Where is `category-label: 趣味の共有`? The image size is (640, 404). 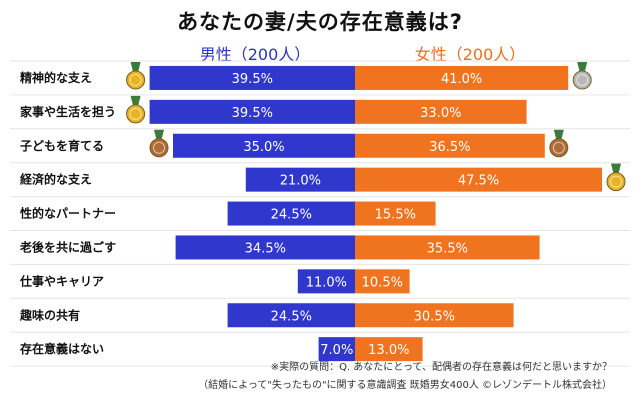 category-label: 趣味の共有 is located at coordinates (49, 314).